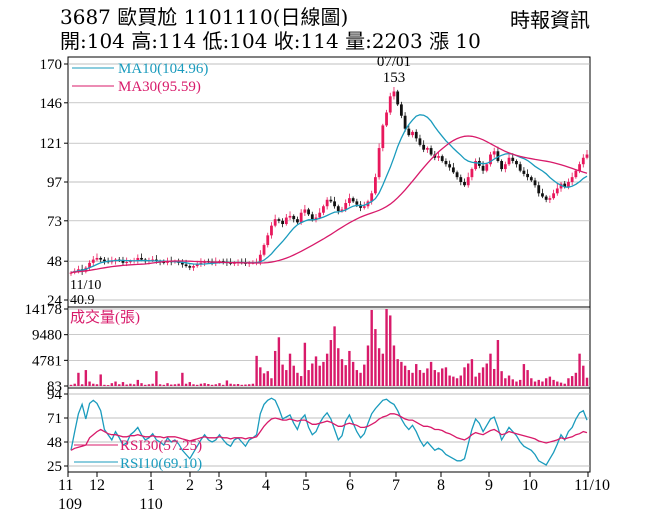 The width and height of the screenshot is (656, 525). What do you see at coordinates (270, 41) in the screenshot?
I see `ohlc-summary: 開:104 高:114 低:104 收:114 量:2203 漲 10` at bounding box center [270, 41].